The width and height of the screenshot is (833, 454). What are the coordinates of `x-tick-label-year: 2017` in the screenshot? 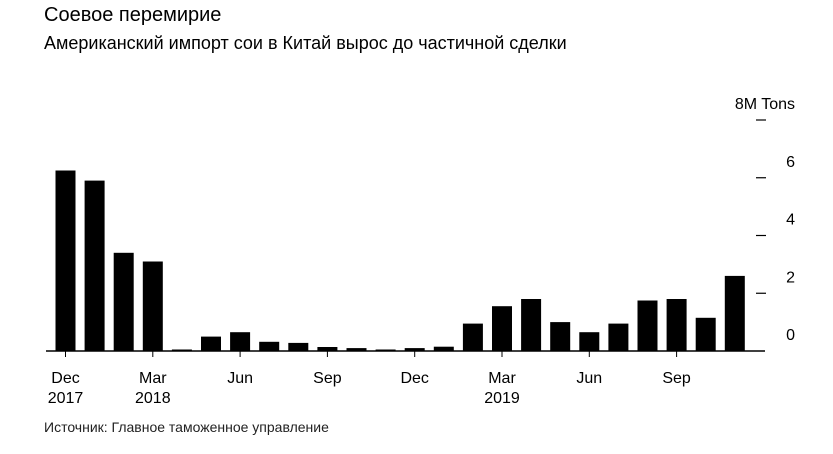 It's located at (66, 398).